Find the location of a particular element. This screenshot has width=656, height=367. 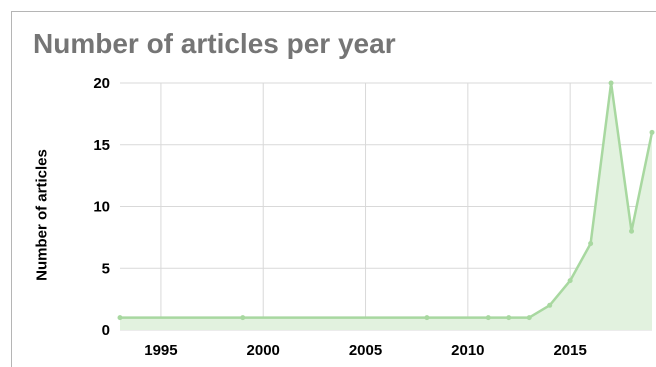

x-tick-label: 2015 is located at coordinates (569, 350).